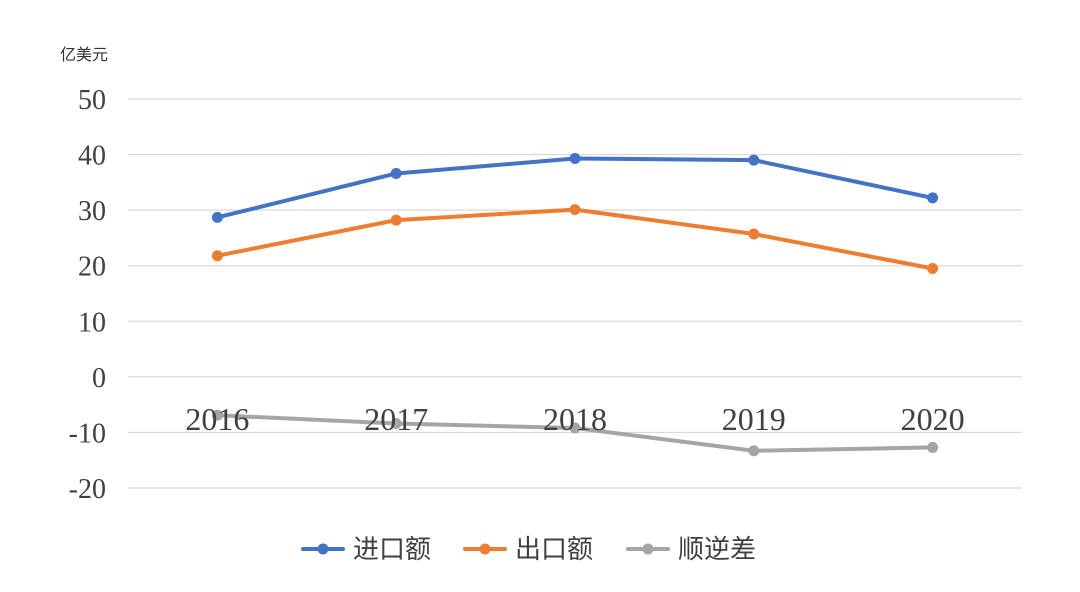 This screenshot has width=1080, height=592. Describe the element at coordinates (99, 378) in the screenshot. I see `y-tick-label: 0` at that location.